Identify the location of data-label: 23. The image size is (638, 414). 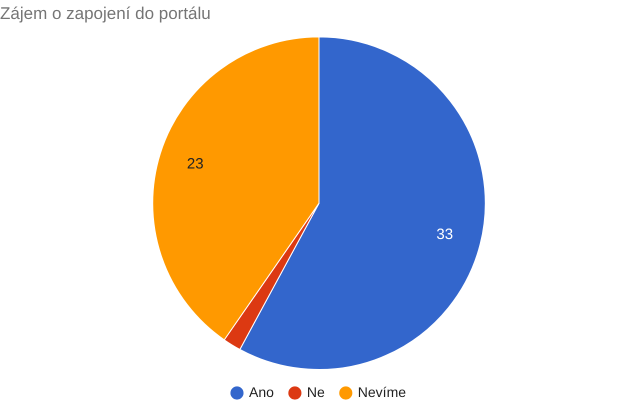
(195, 164).